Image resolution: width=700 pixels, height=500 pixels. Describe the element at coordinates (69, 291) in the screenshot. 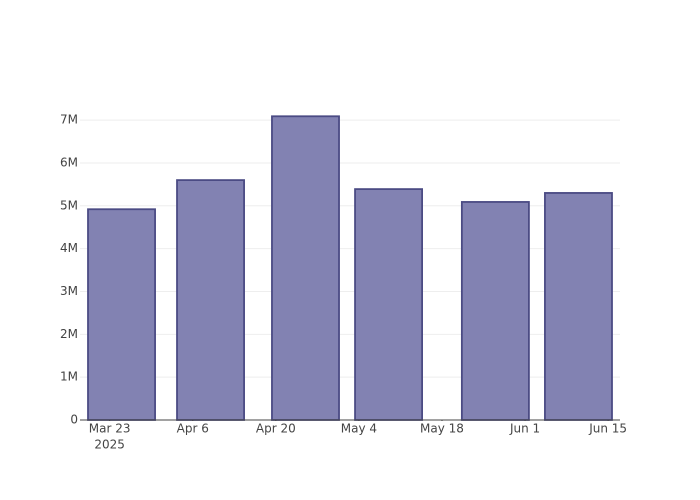

I see `y-tick-label: 3M` at that location.